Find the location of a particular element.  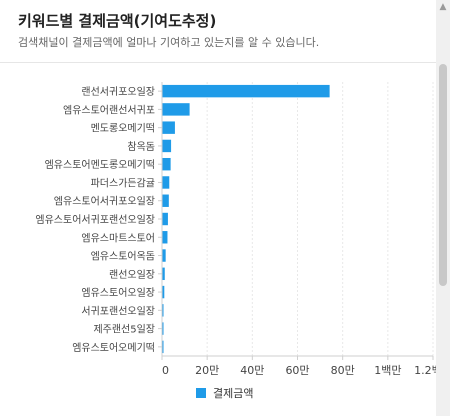

category-label: 엠유스토어서귀포오일장 is located at coordinates (104, 202).